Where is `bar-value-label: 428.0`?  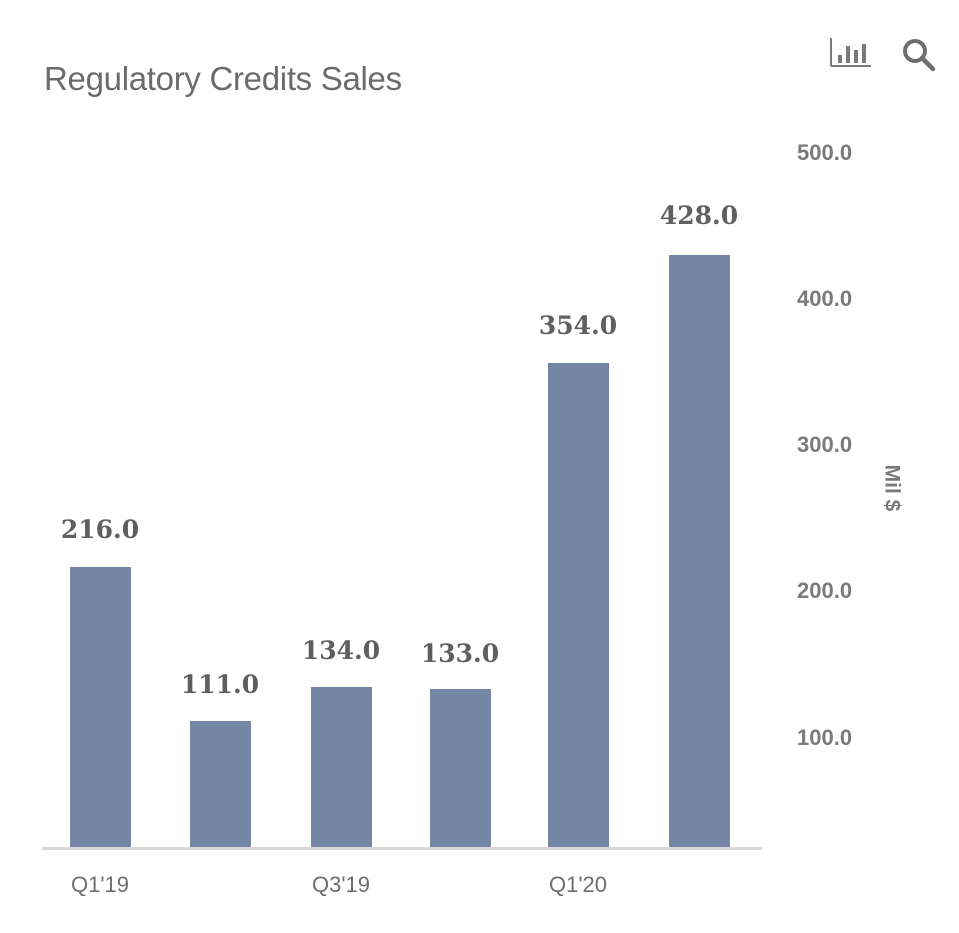 bar-value-label: 428.0 is located at coordinates (699, 215).